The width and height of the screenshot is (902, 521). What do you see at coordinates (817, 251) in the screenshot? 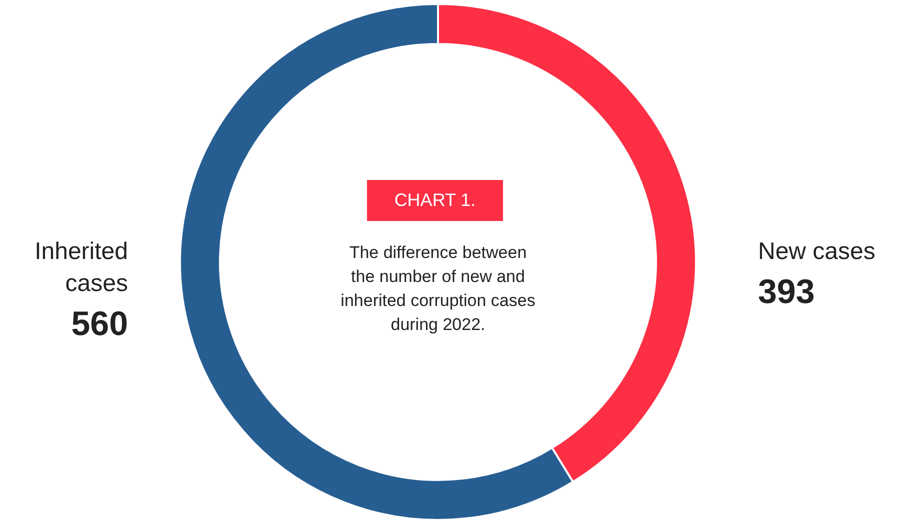
I see `slice-label: New cases` at bounding box center [817, 251].